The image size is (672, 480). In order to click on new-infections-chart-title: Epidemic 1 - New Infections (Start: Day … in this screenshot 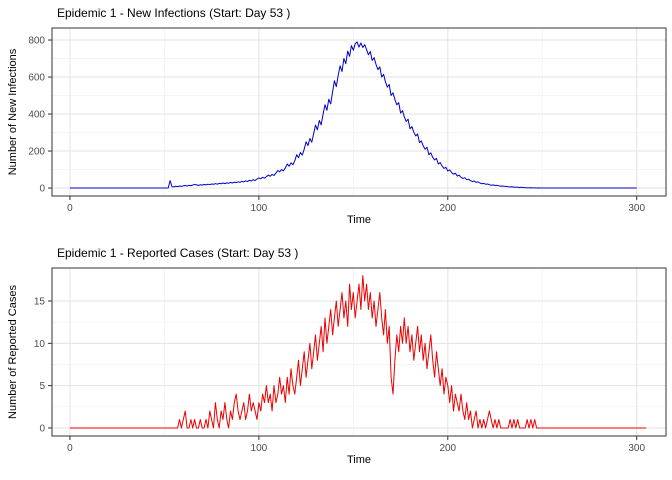, I will do `click(174, 13)`.